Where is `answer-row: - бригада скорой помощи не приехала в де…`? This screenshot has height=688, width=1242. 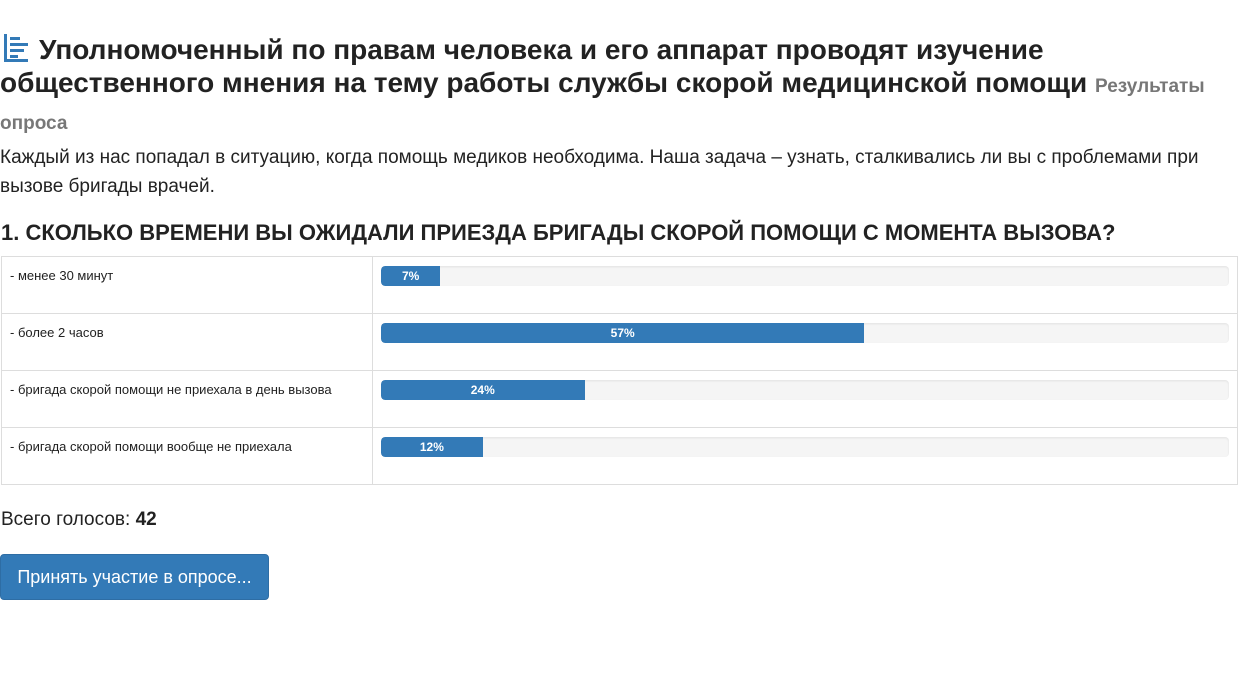
answer-row: - бригада скорой помощи не приехала в де… is located at coordinates (619, 399).